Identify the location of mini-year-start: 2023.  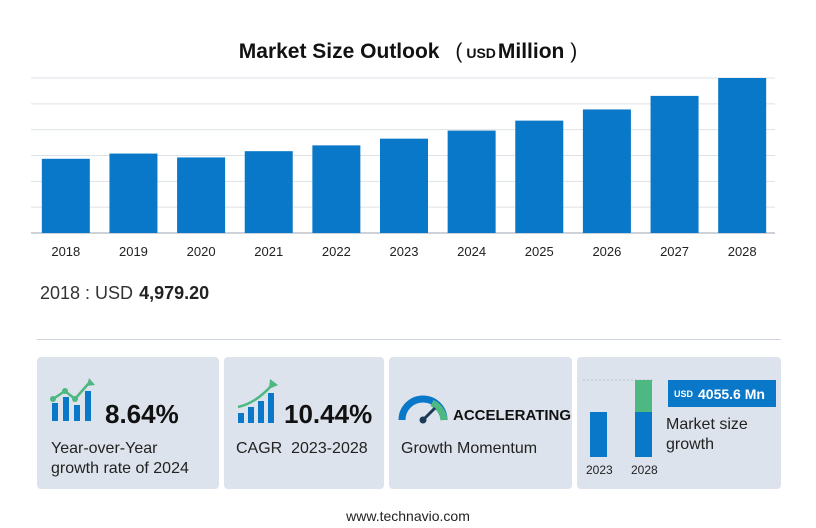
(599, 470).